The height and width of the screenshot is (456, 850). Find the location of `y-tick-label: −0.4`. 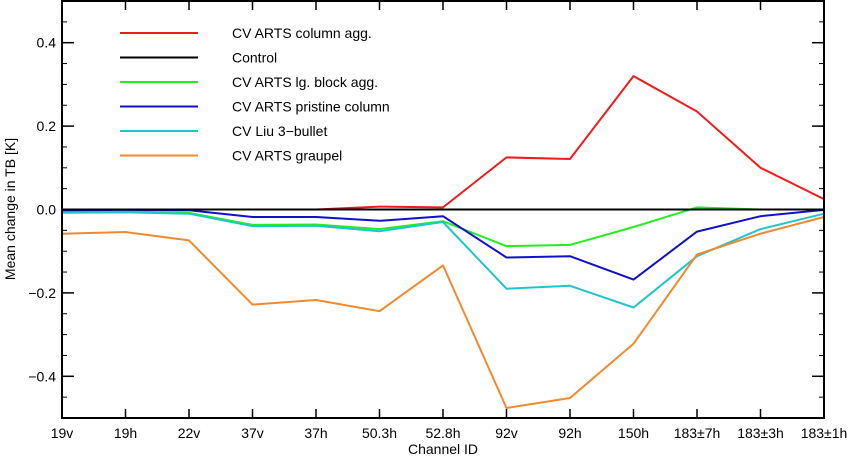

y-tick-label: −0.4 is located at coordinates (42, 376).